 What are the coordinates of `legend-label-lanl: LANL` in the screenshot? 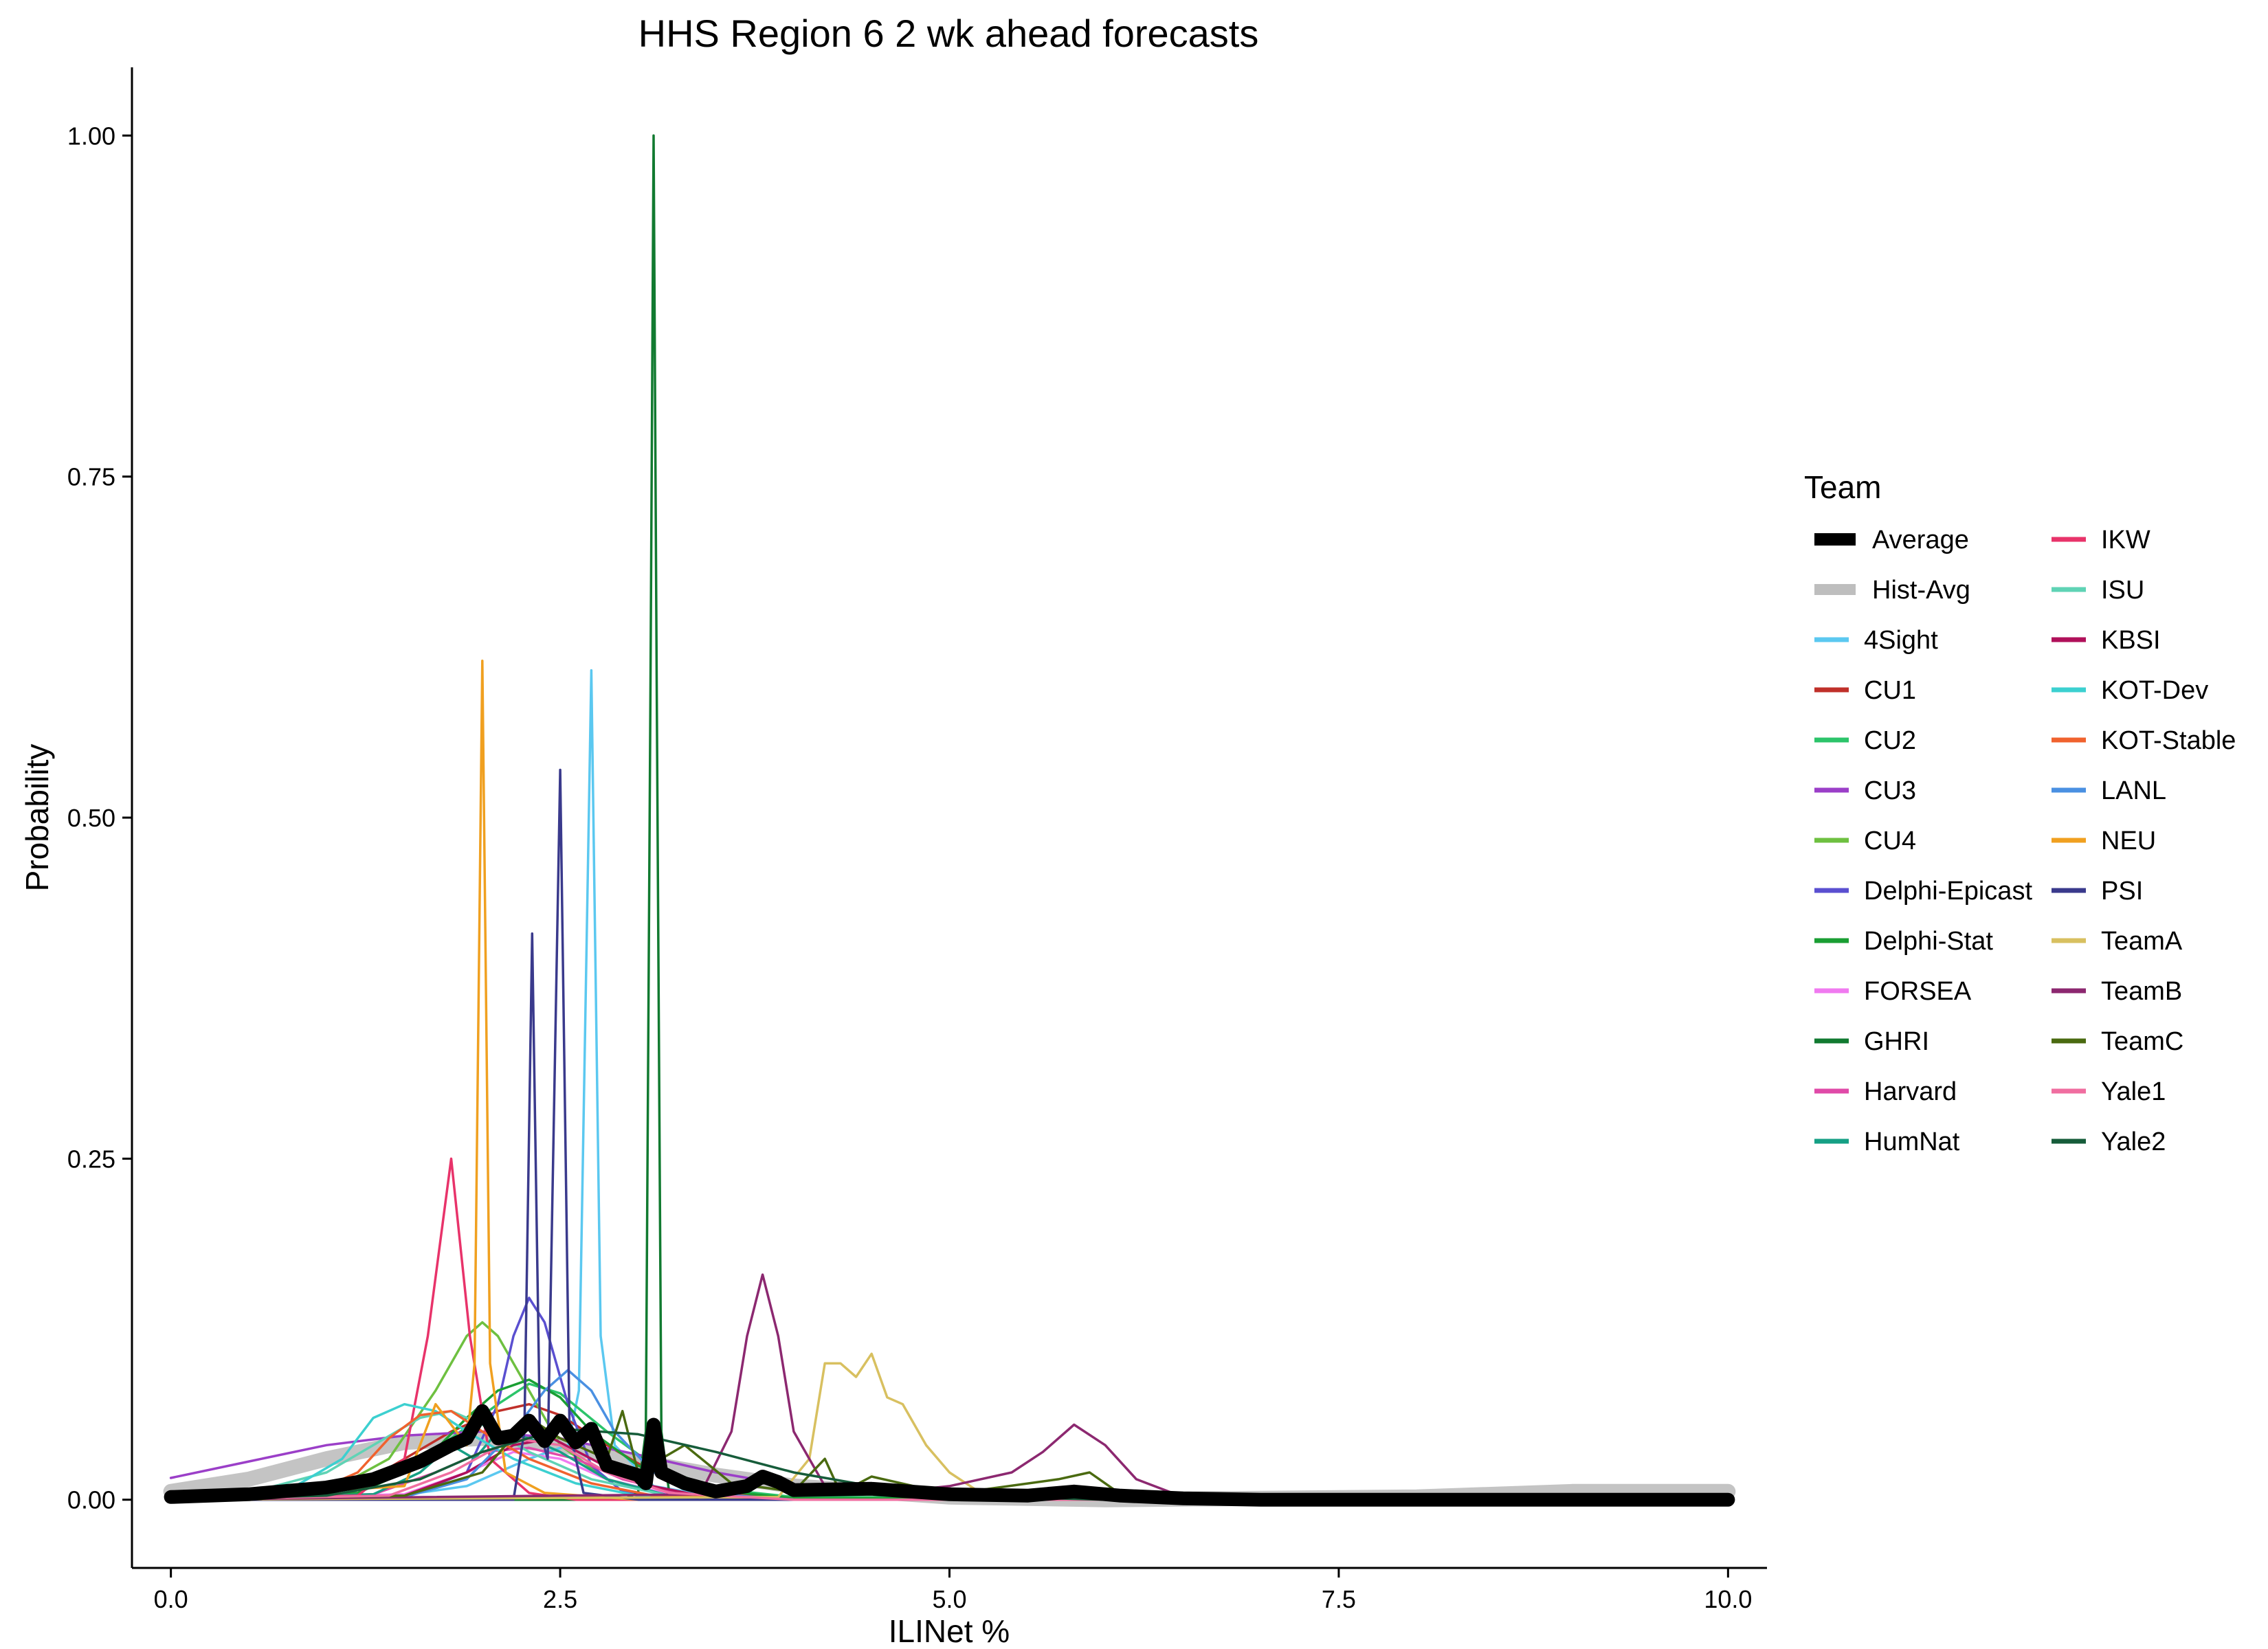 It's located at (2133, 790).